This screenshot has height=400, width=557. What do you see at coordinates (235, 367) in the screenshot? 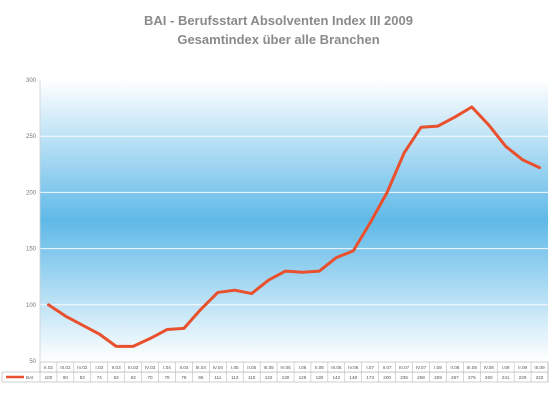
I see `x-tick-label: I.05` at bounding box center [235, 367].